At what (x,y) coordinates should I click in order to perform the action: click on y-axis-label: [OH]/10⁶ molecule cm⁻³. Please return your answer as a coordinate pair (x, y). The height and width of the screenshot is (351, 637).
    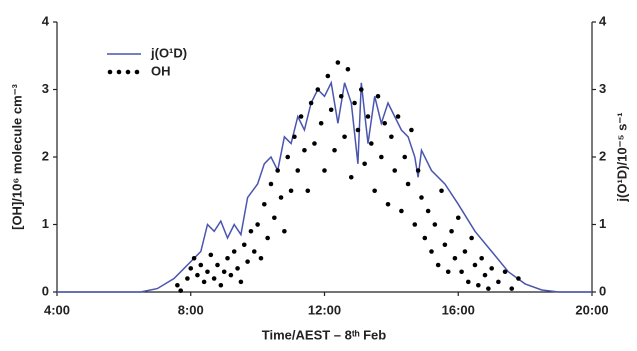
    Looking at the image, I should click on (16, 156).